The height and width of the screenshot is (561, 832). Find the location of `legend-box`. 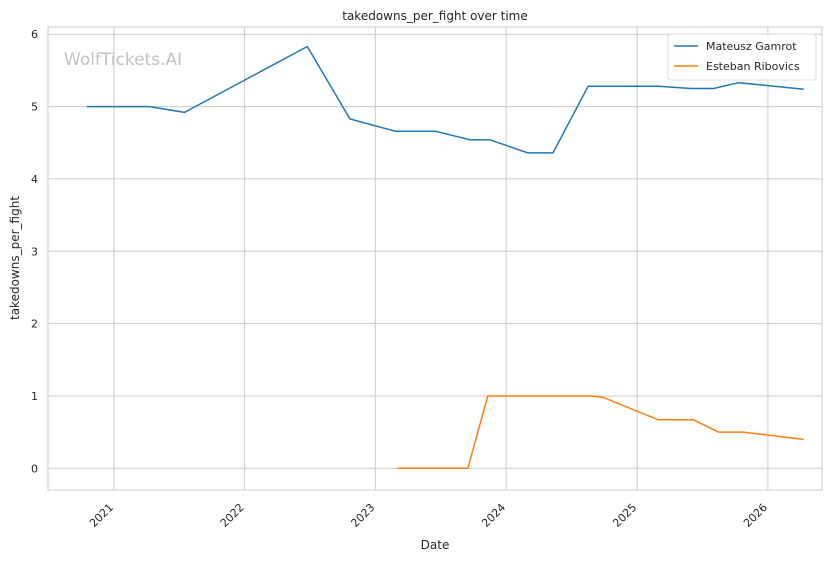

legend-box is located at coordinates (742, 57).